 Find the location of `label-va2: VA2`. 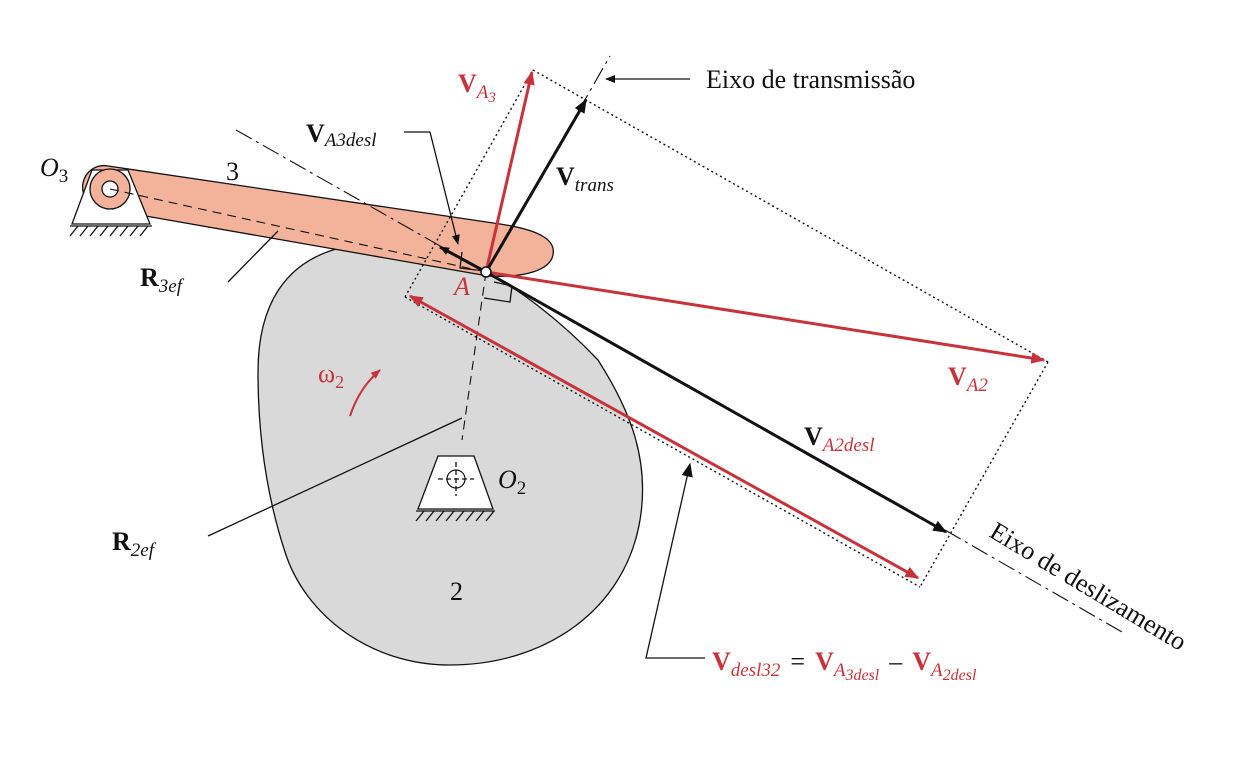

label-va2: VA2 is located at coordinates (968, 379).